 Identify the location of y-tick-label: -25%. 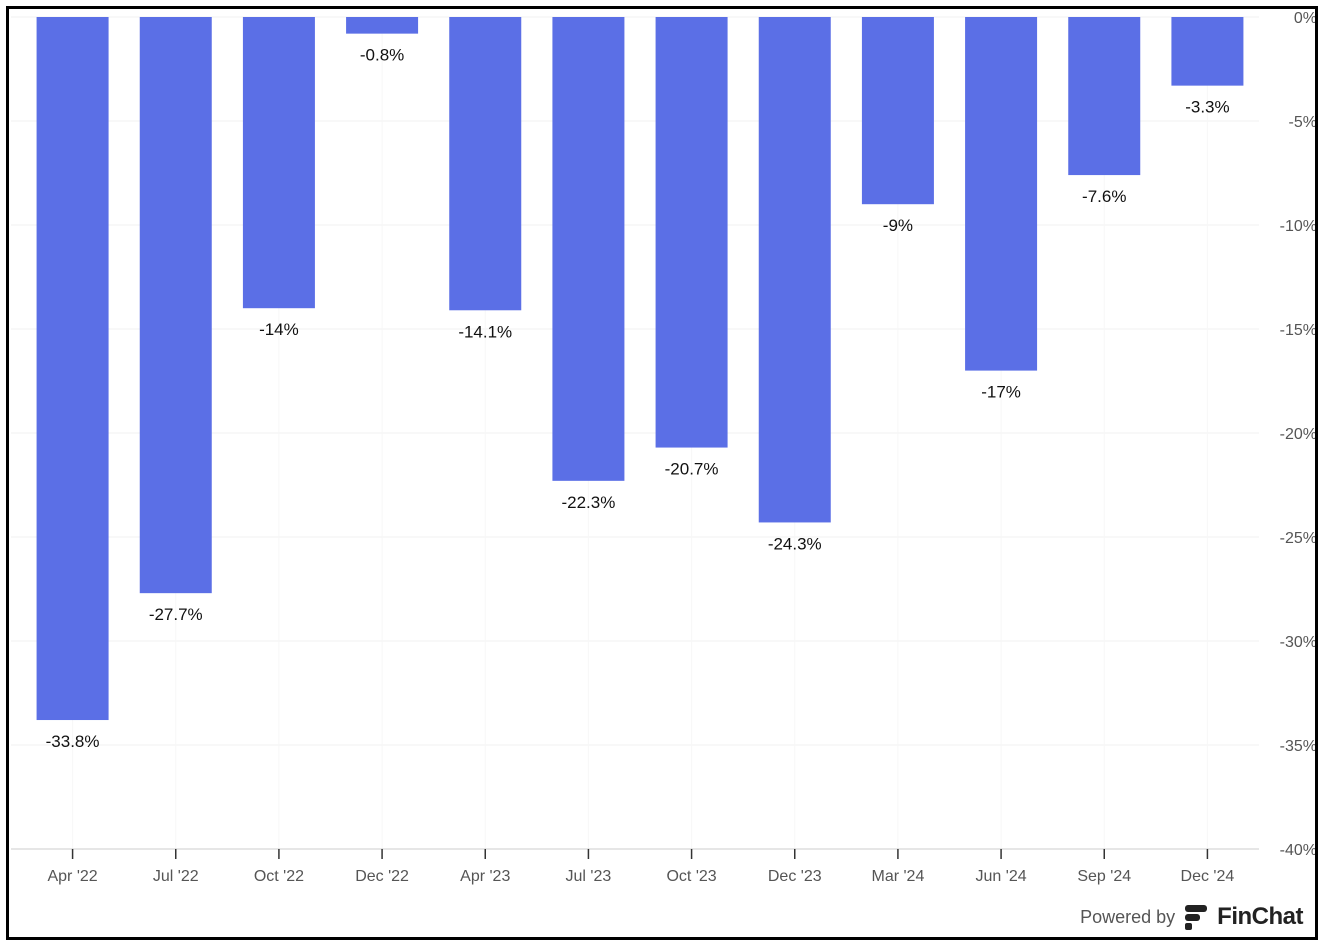
(1297, 538).